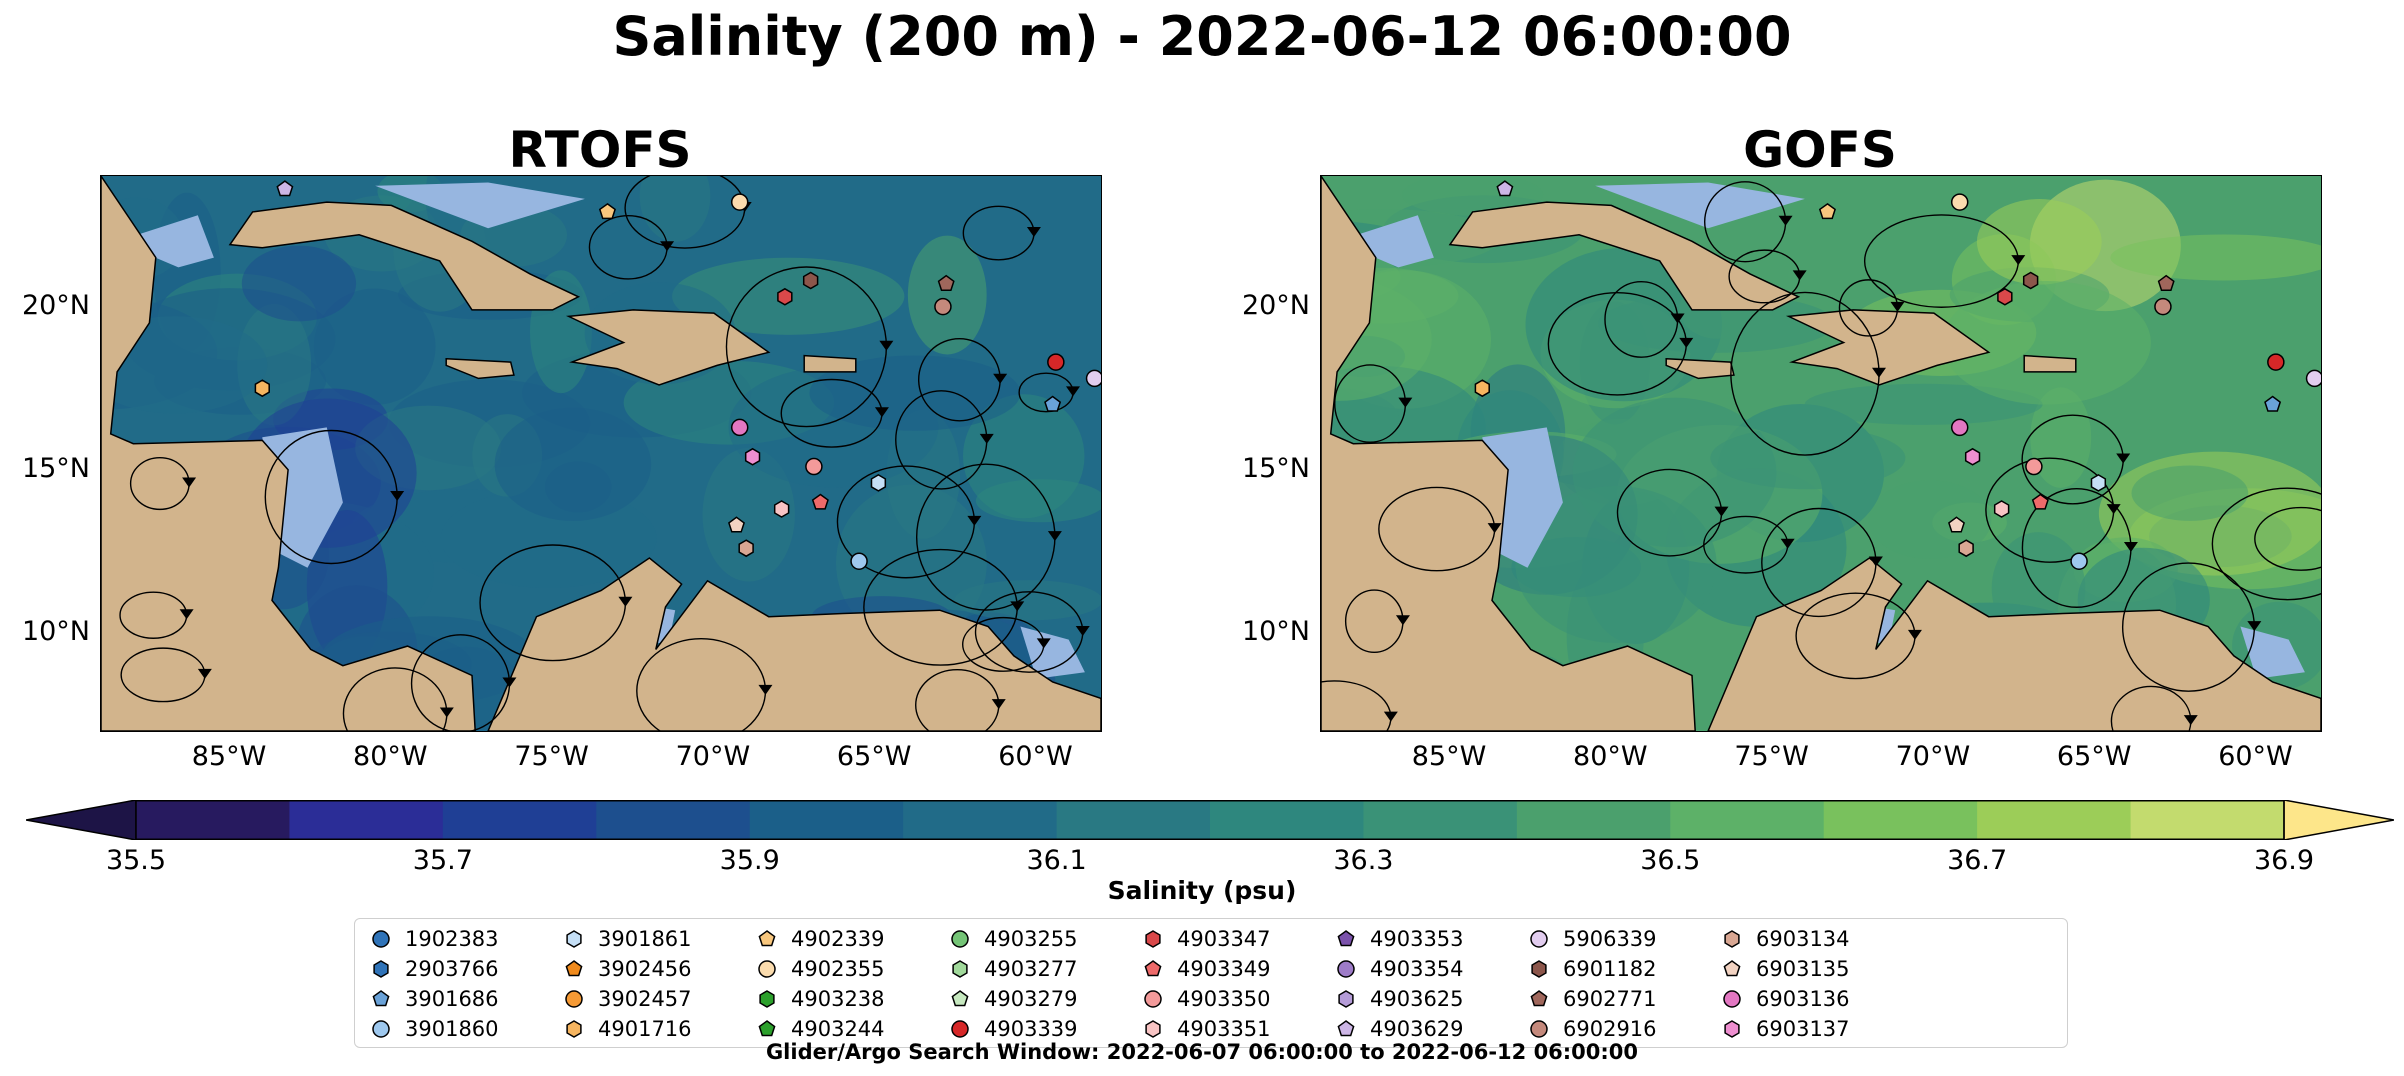 This screenshot has height=1076, width=2404. Describe the element at coordinates (645, 1029) in the screenshot. I see `legend-label: 4901716` at that location.